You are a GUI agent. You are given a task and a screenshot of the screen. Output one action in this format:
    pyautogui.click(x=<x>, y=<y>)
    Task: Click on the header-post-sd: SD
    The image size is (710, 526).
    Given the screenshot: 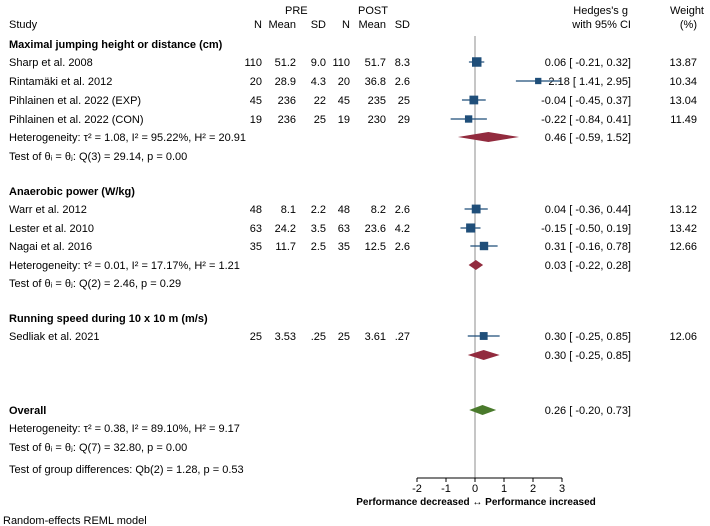 What is the action you would take?
    pyautogui.click(x=402, y=25)
    